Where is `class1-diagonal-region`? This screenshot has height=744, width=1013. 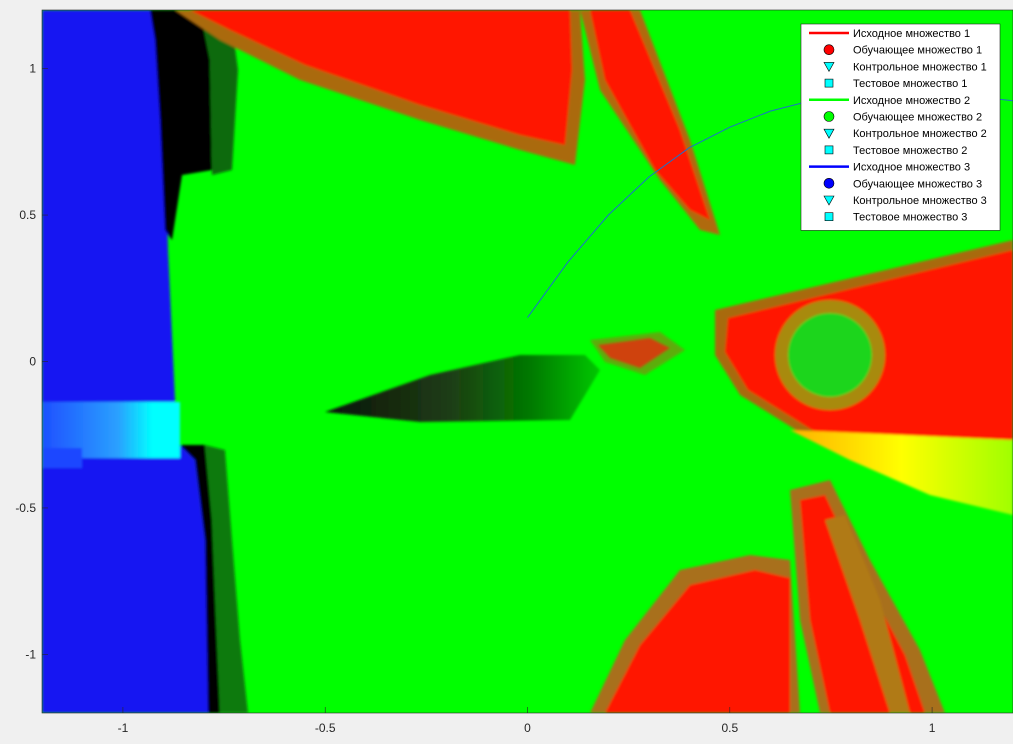 class1-diagonal-region is located at coordinates (650, 115).